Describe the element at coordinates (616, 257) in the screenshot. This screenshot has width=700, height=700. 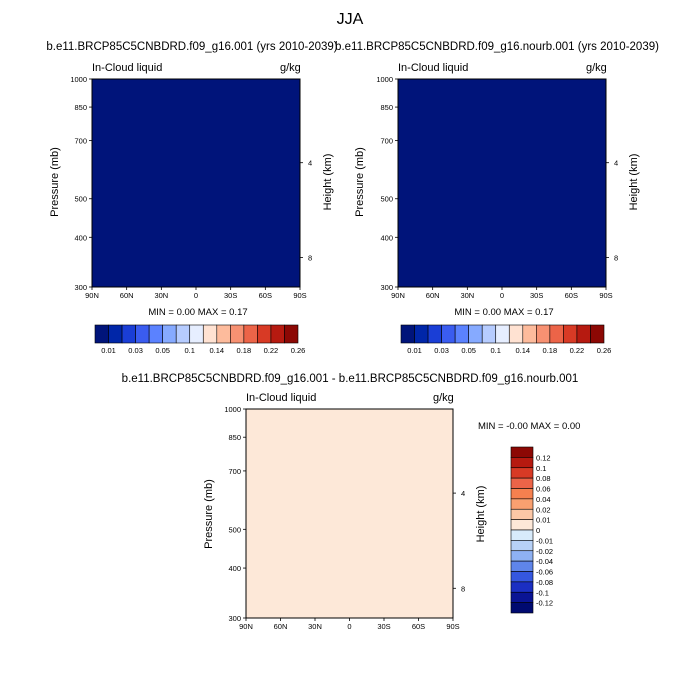
I see `panel2-y2tick-label: 8` at that location.